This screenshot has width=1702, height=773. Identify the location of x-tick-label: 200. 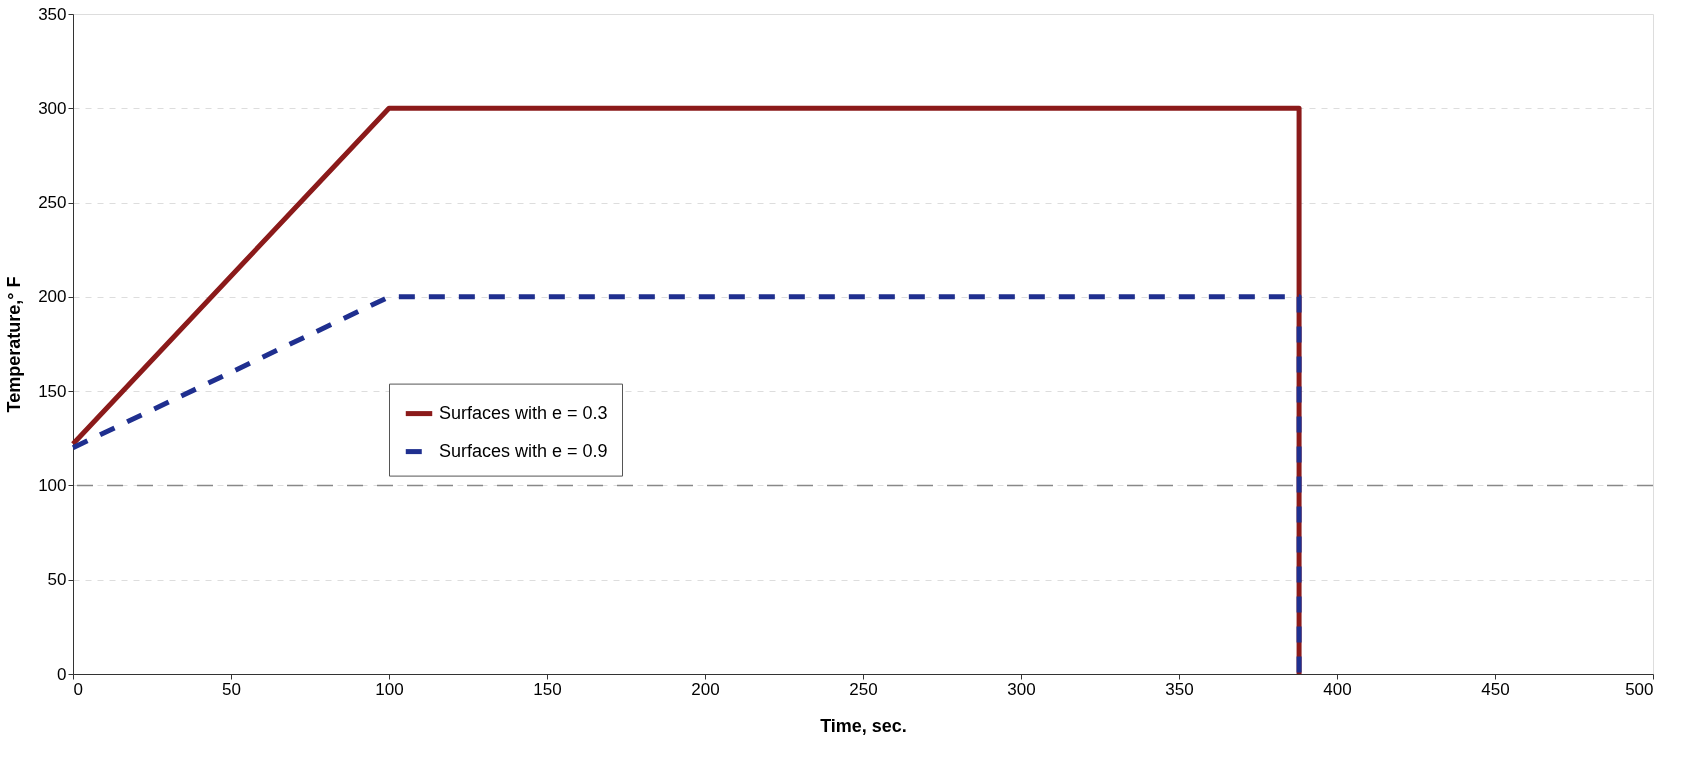
(705, 689).